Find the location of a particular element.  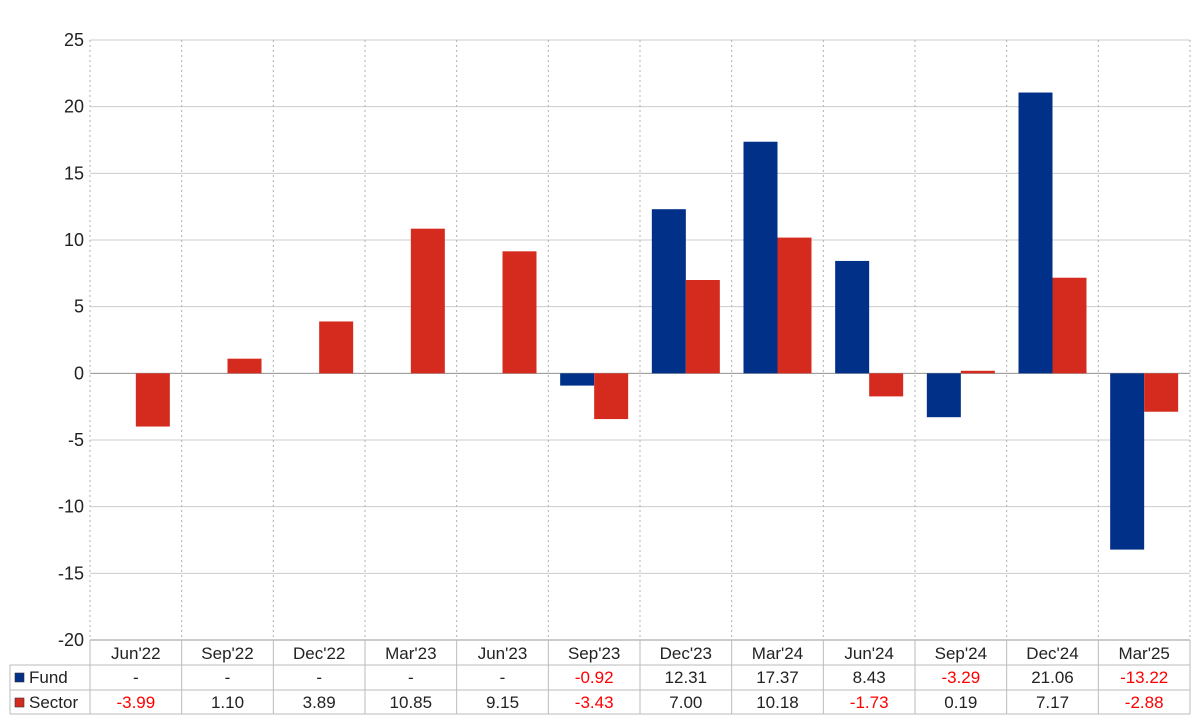

data-label-sector: -1.73 is located at coordinates (869, 702).